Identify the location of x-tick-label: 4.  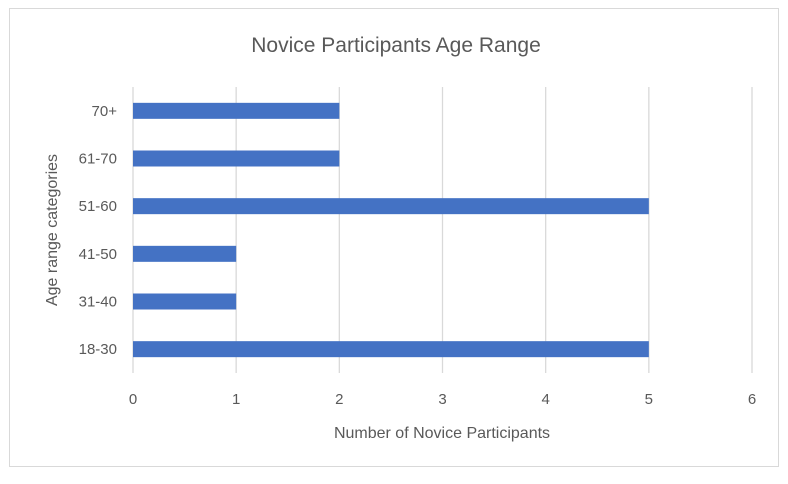
(545, 399).